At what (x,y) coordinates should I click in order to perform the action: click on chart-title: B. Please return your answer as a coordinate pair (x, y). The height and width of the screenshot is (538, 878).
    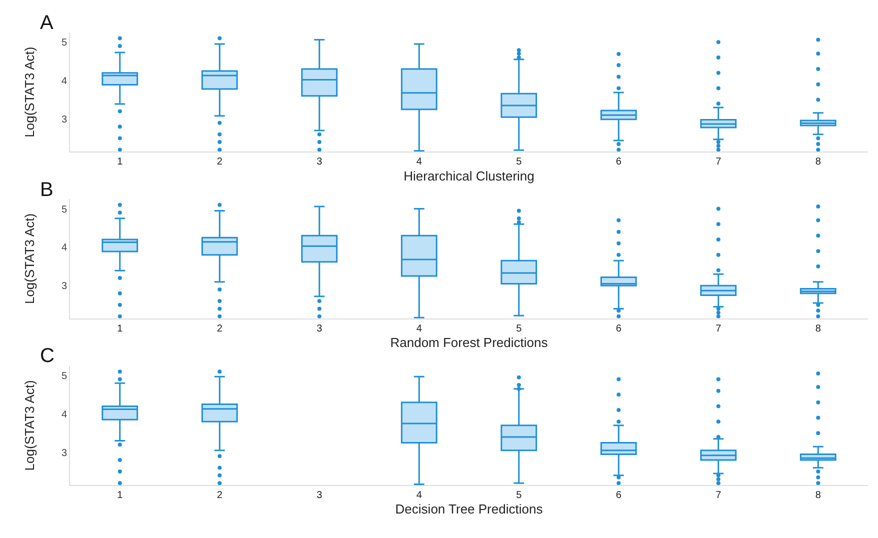
    Looking at the image, I should click on (47, 190).